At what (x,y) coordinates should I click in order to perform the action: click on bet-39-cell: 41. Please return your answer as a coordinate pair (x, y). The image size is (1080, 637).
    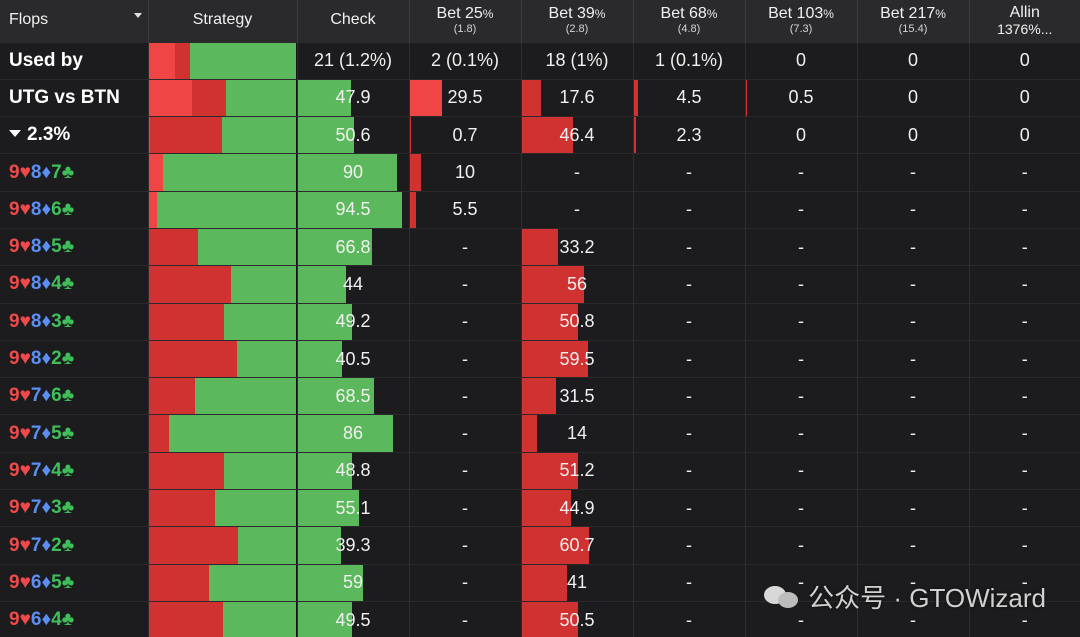
    Looking at the image, I should click on (576, 582).